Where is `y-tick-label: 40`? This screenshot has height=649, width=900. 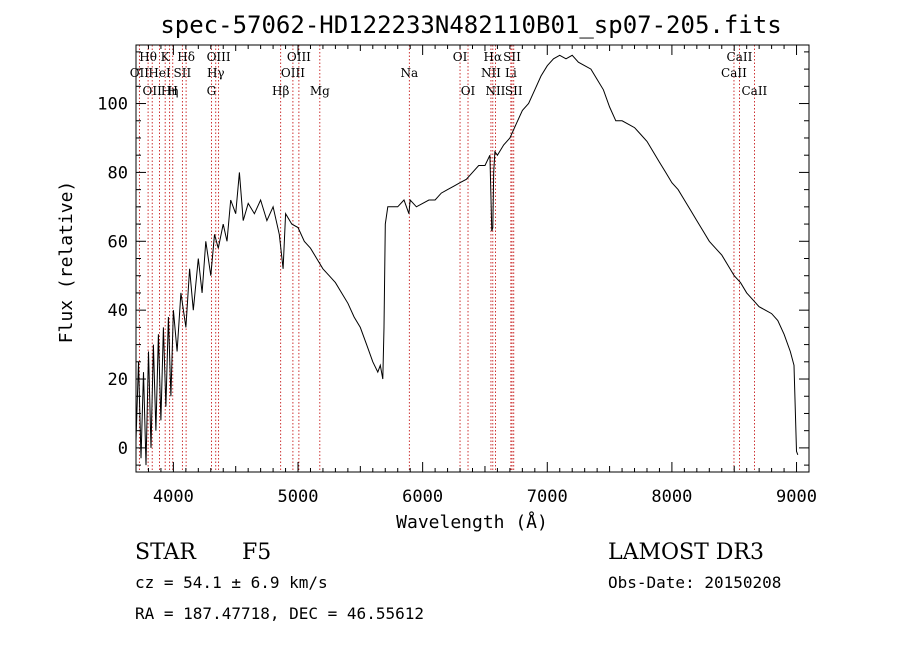
y-tick-label: 40 is located at coordinates (118, 311).